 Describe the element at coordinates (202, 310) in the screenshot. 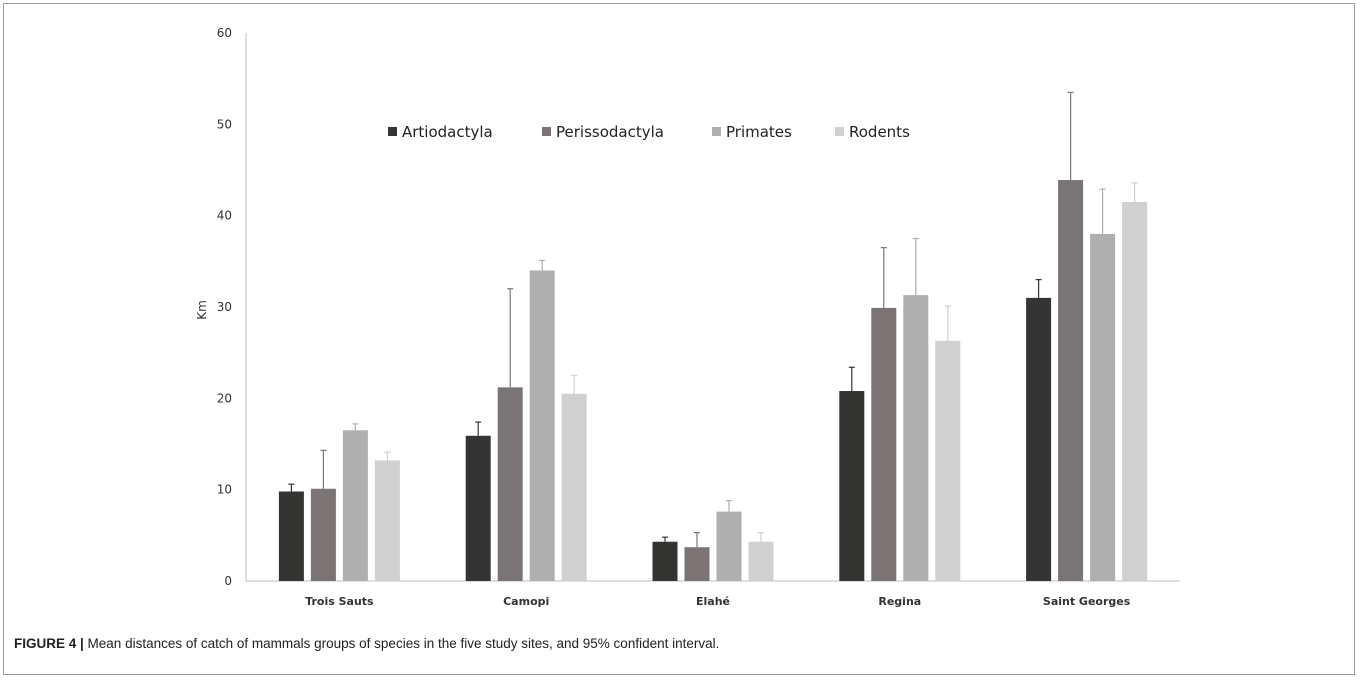

I see `y-axis-title: Km` at that location.